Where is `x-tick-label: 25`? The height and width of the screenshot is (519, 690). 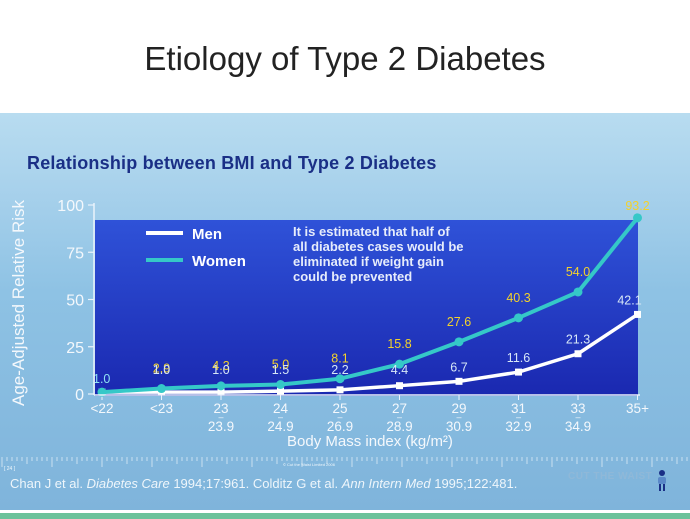 x-tick-label: 25 is located at coordinates (339, 408).